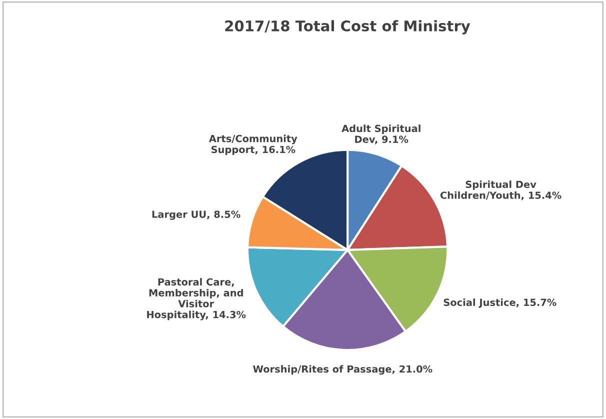 This screenshot has height=419, width=606. I want to click on chart-title: 2017/18 Total Cost of Ministry, so click(347, 27).